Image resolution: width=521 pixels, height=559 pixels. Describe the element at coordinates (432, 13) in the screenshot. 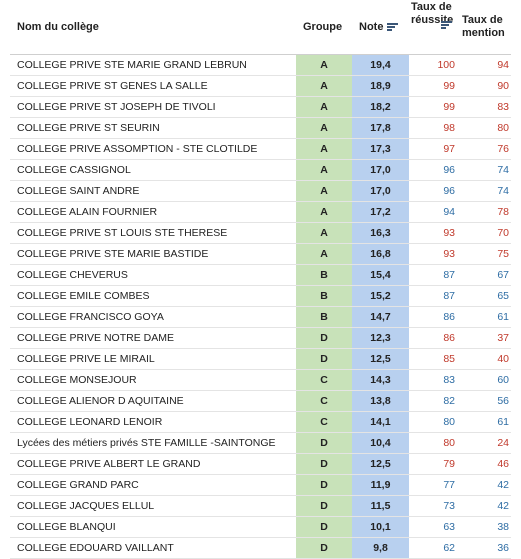

I see `column-header-taux-reussite-label: Taux de réussite` at that location.